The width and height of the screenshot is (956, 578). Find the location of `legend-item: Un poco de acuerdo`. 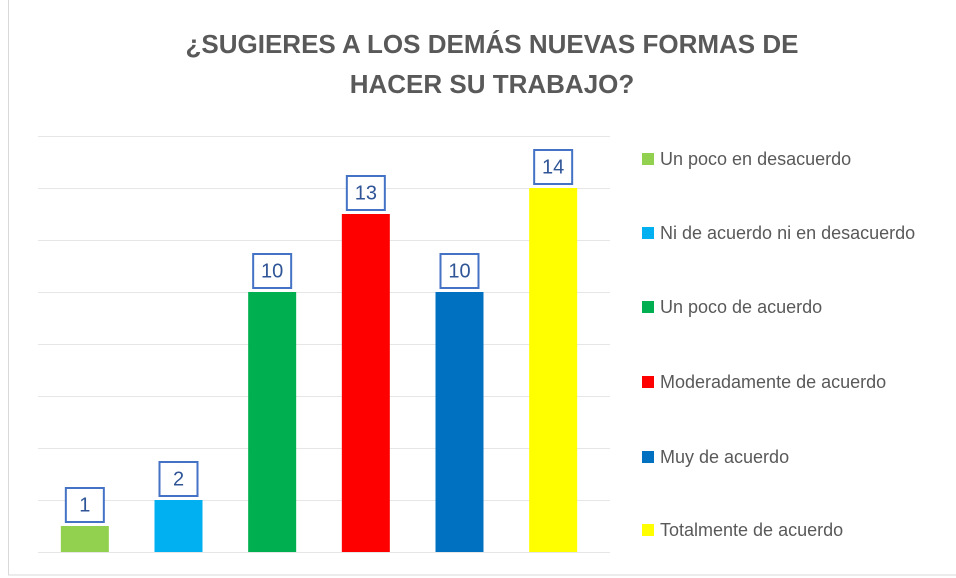

legend-item: Un poco de acuerdo is located at coordinates (781, 307).